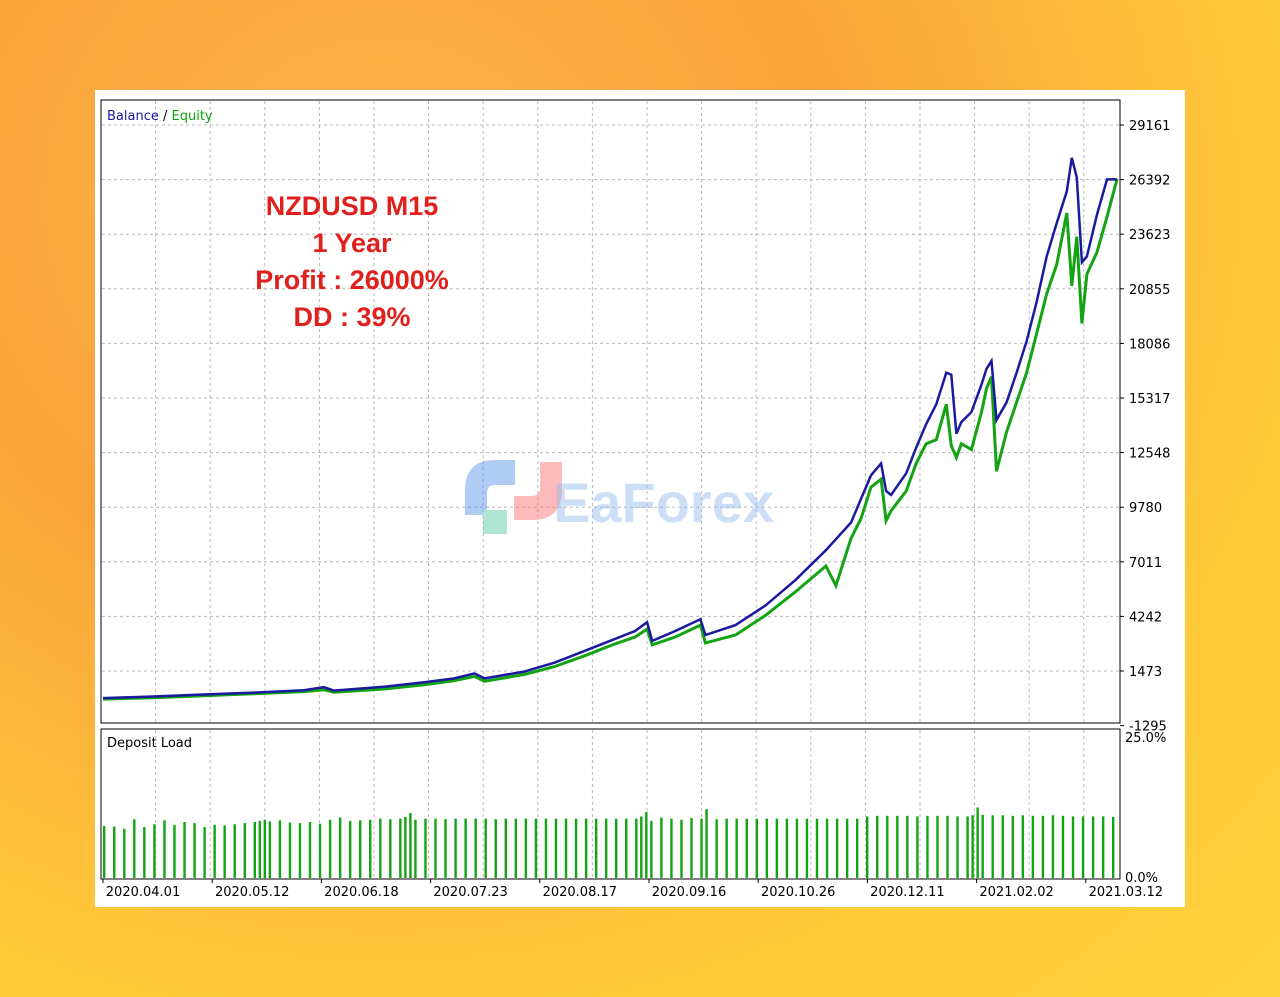 This screenshot has width=1280, height=997. What do you see at coordinates (1141, 878) in the screenshot?
I see `deposit-load-y-tick-label: 0.0%` at bounding box center [1141, 878].